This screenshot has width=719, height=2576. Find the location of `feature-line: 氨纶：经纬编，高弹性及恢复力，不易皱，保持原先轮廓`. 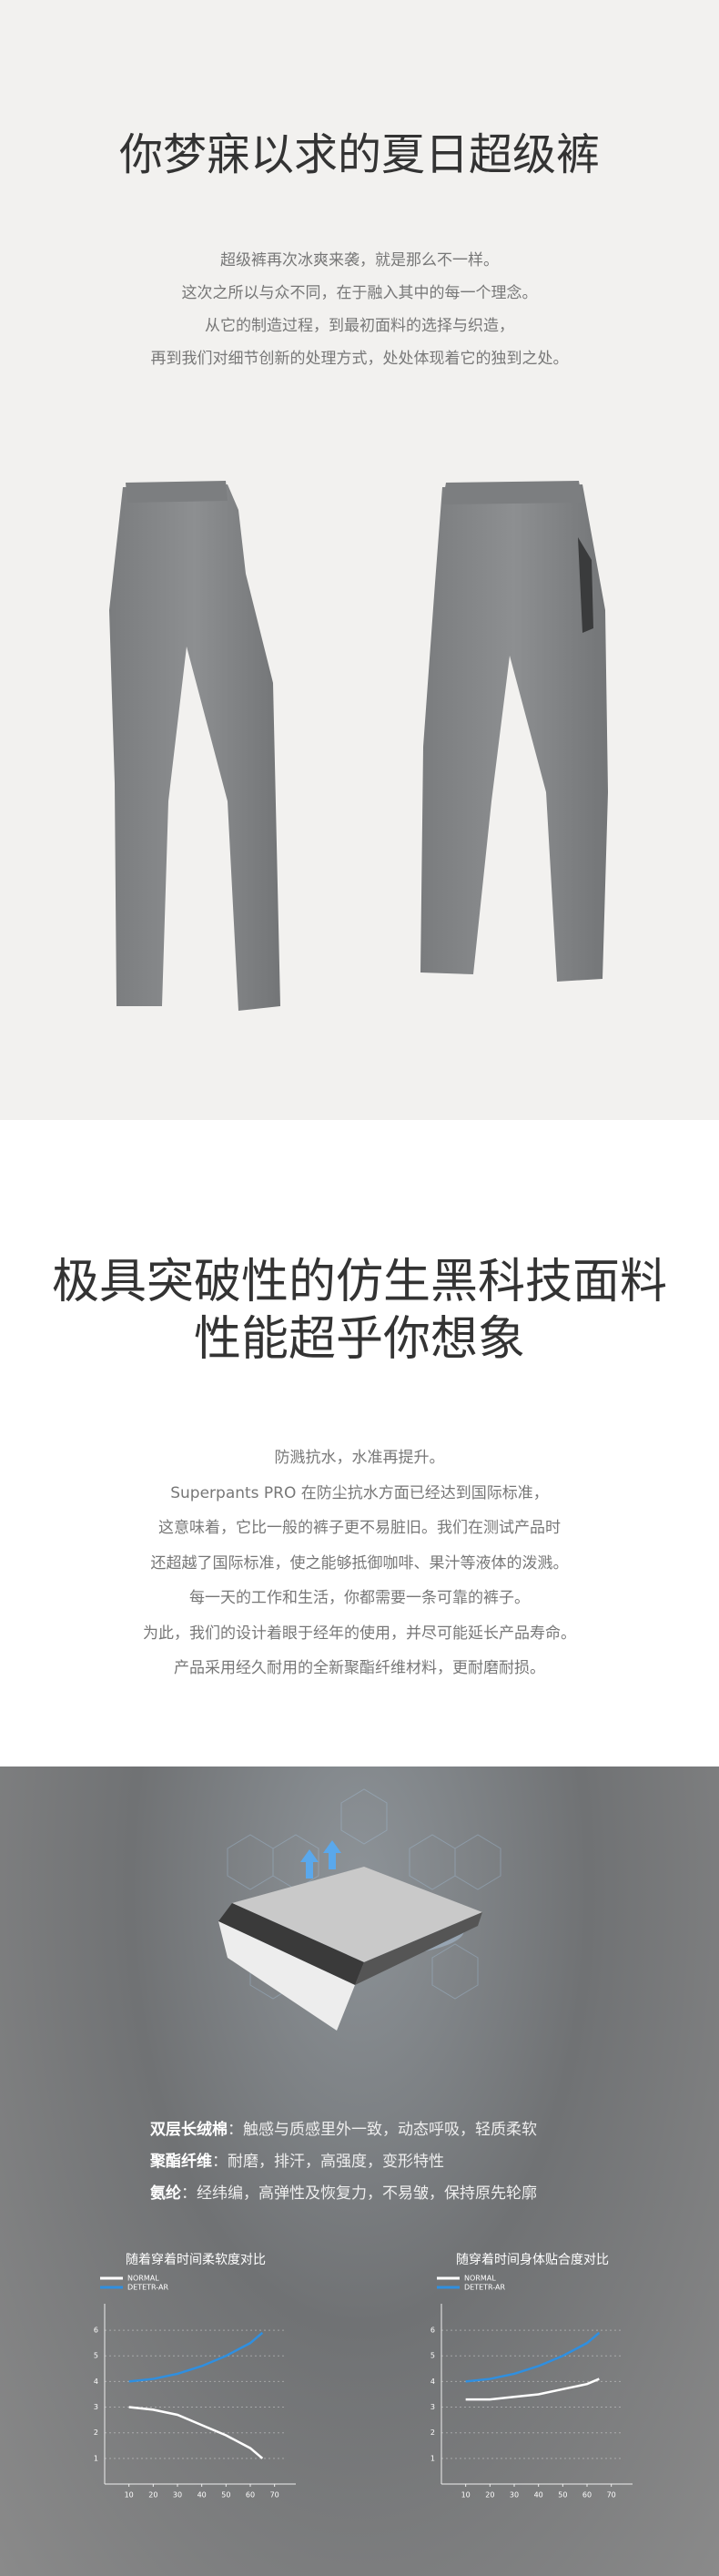

feature-line: 氨纶：经纬编，高弹性及恢复力，不易皱，保持原先轮廓 is located at coordinates (343, 2191).